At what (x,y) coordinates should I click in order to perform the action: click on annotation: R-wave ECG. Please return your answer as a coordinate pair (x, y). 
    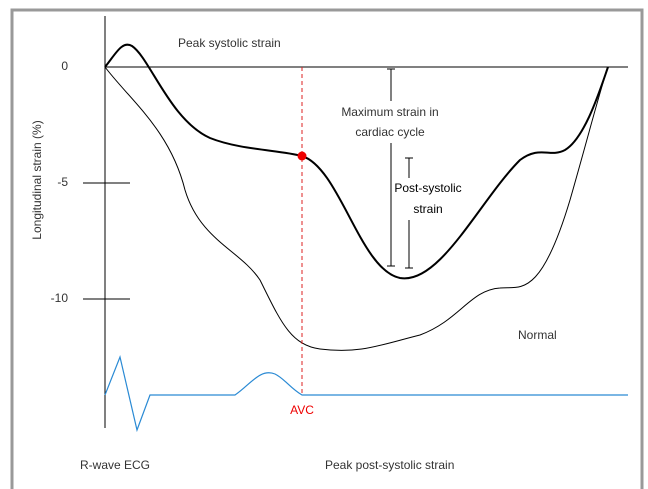
    Looking at the image, I should click on (115, 465).